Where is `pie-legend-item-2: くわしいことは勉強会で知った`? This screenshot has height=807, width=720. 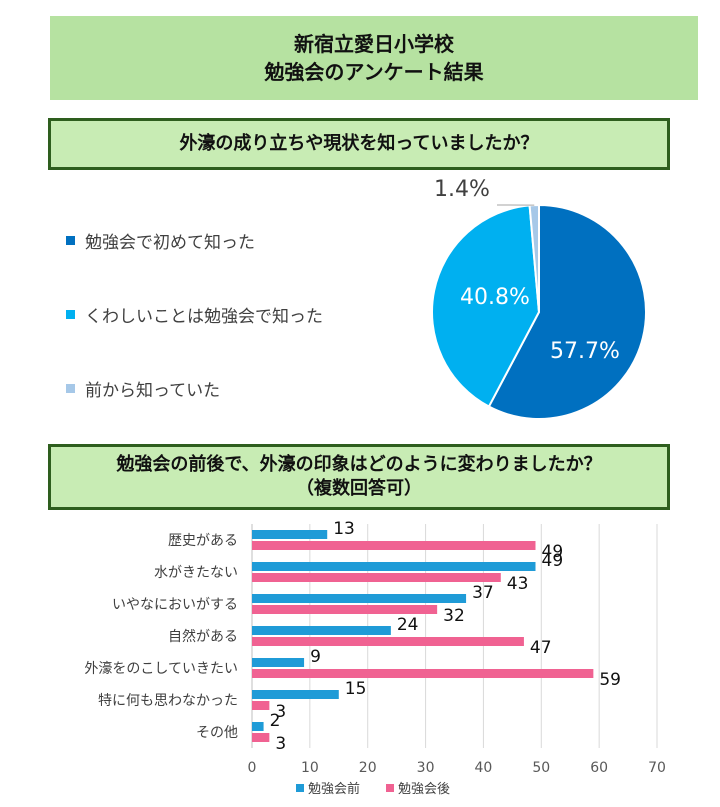
pie-legend-item-2: くわしいことは勉強会で知った is located at coordinates (194, 314).